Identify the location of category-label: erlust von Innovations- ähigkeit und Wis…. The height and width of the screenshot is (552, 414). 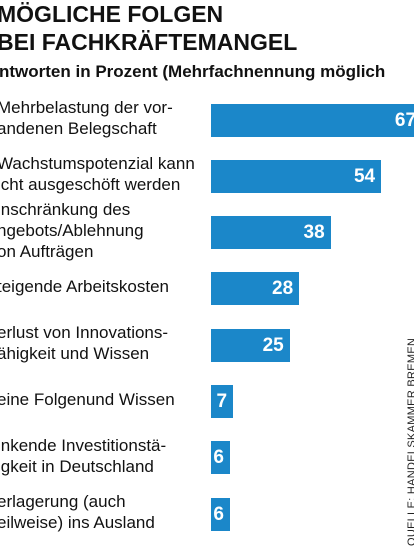
(84, 343).